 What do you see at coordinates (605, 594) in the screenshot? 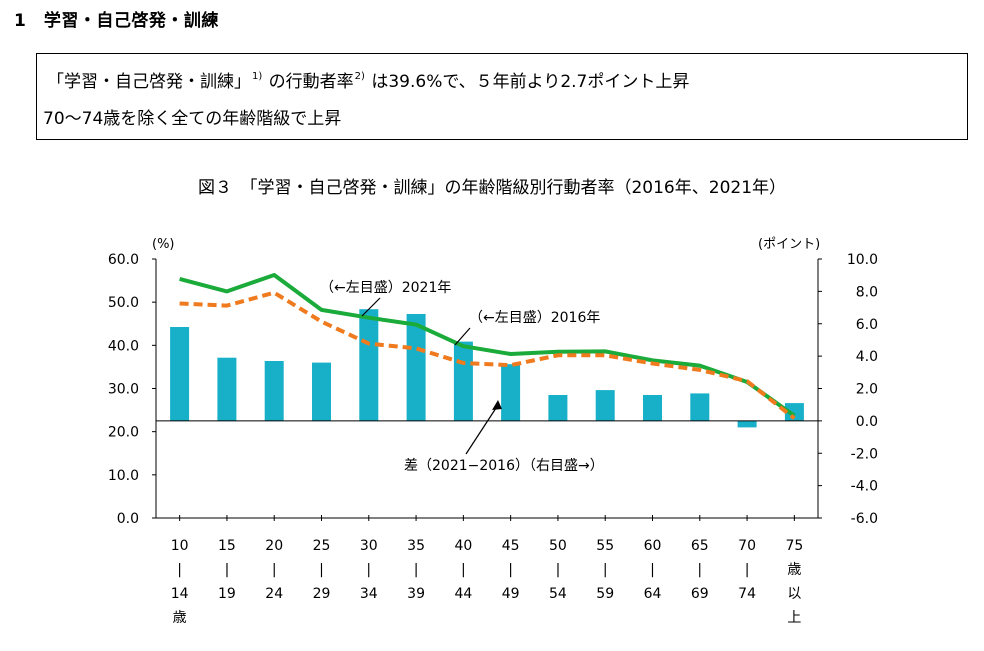
I see `x-label-9-2: 59` at bounding box center [605, 594].